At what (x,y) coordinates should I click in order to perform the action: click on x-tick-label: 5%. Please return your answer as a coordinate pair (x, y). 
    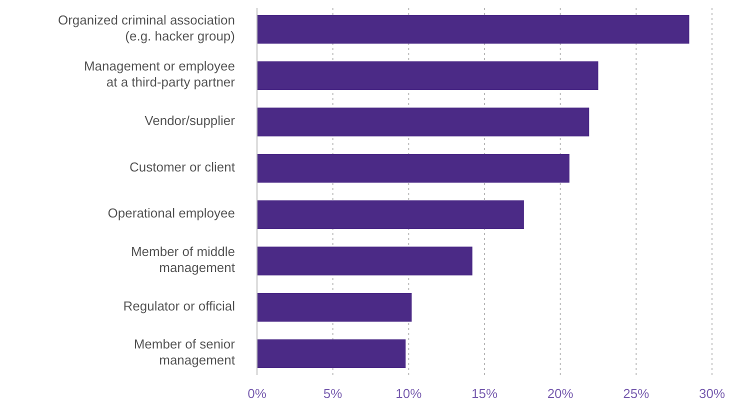
    Looking at the image, I should click on (333, 393).